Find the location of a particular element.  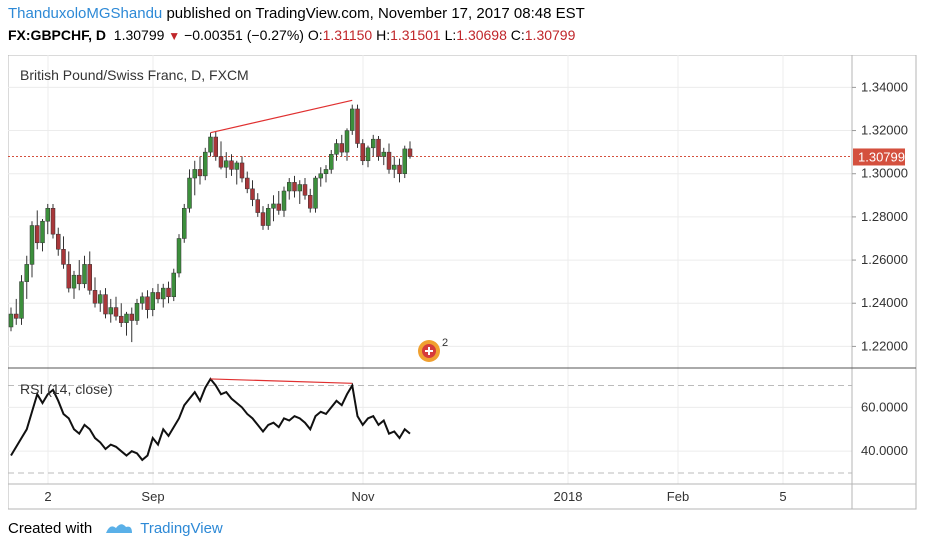

time-tick-label: Sep is located at coordinates (152, 496).